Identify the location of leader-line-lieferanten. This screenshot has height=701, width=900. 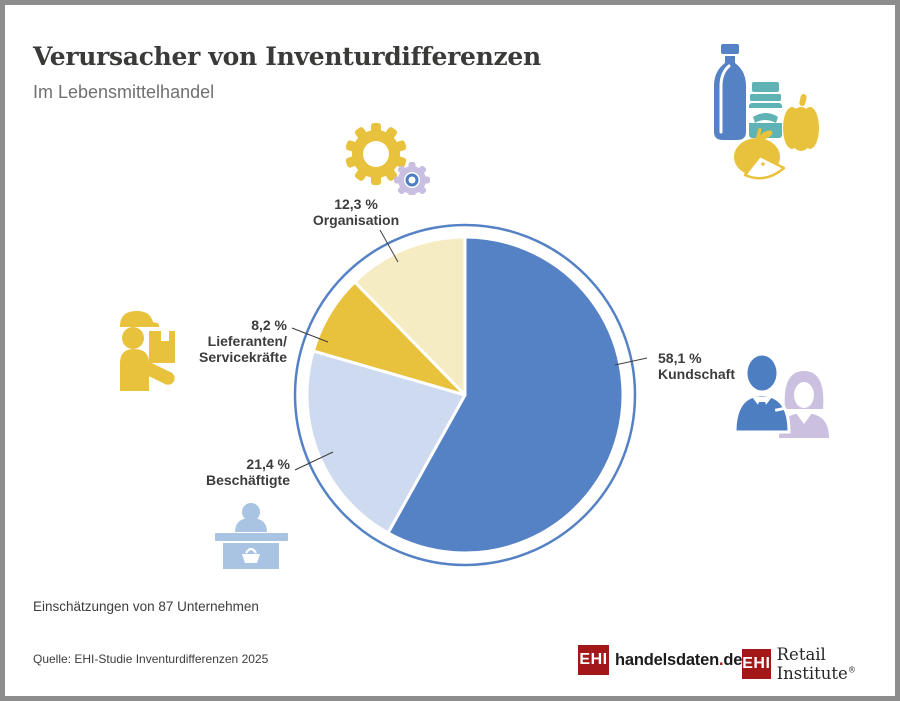
(310, 335).